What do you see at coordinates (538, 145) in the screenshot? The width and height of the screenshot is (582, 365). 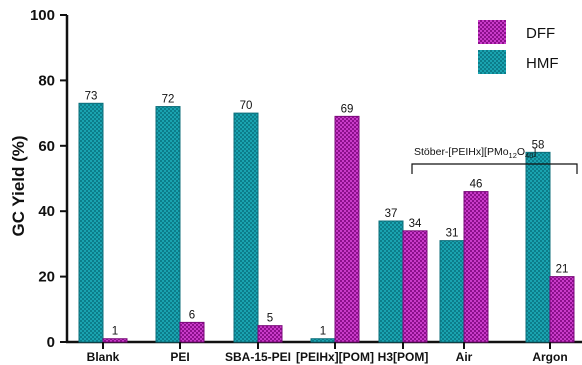 I see `data-label-hmf: 58` at bounding box center [538, 145].